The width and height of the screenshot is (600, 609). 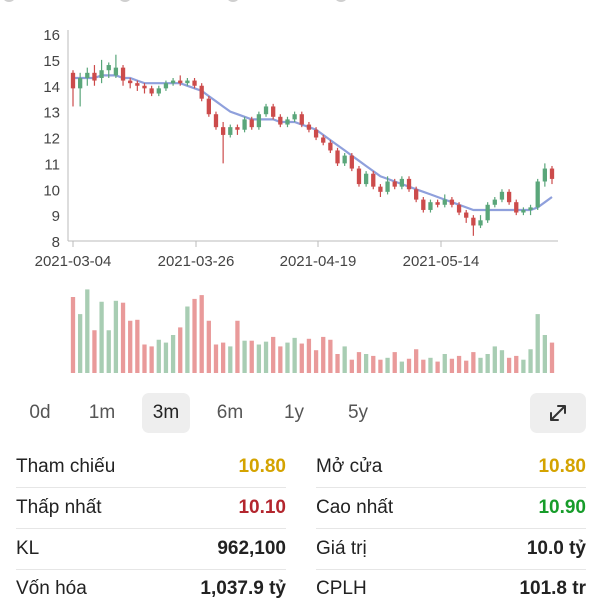 I want to click on tab-1y: 1y, so click(x=294, y=412).